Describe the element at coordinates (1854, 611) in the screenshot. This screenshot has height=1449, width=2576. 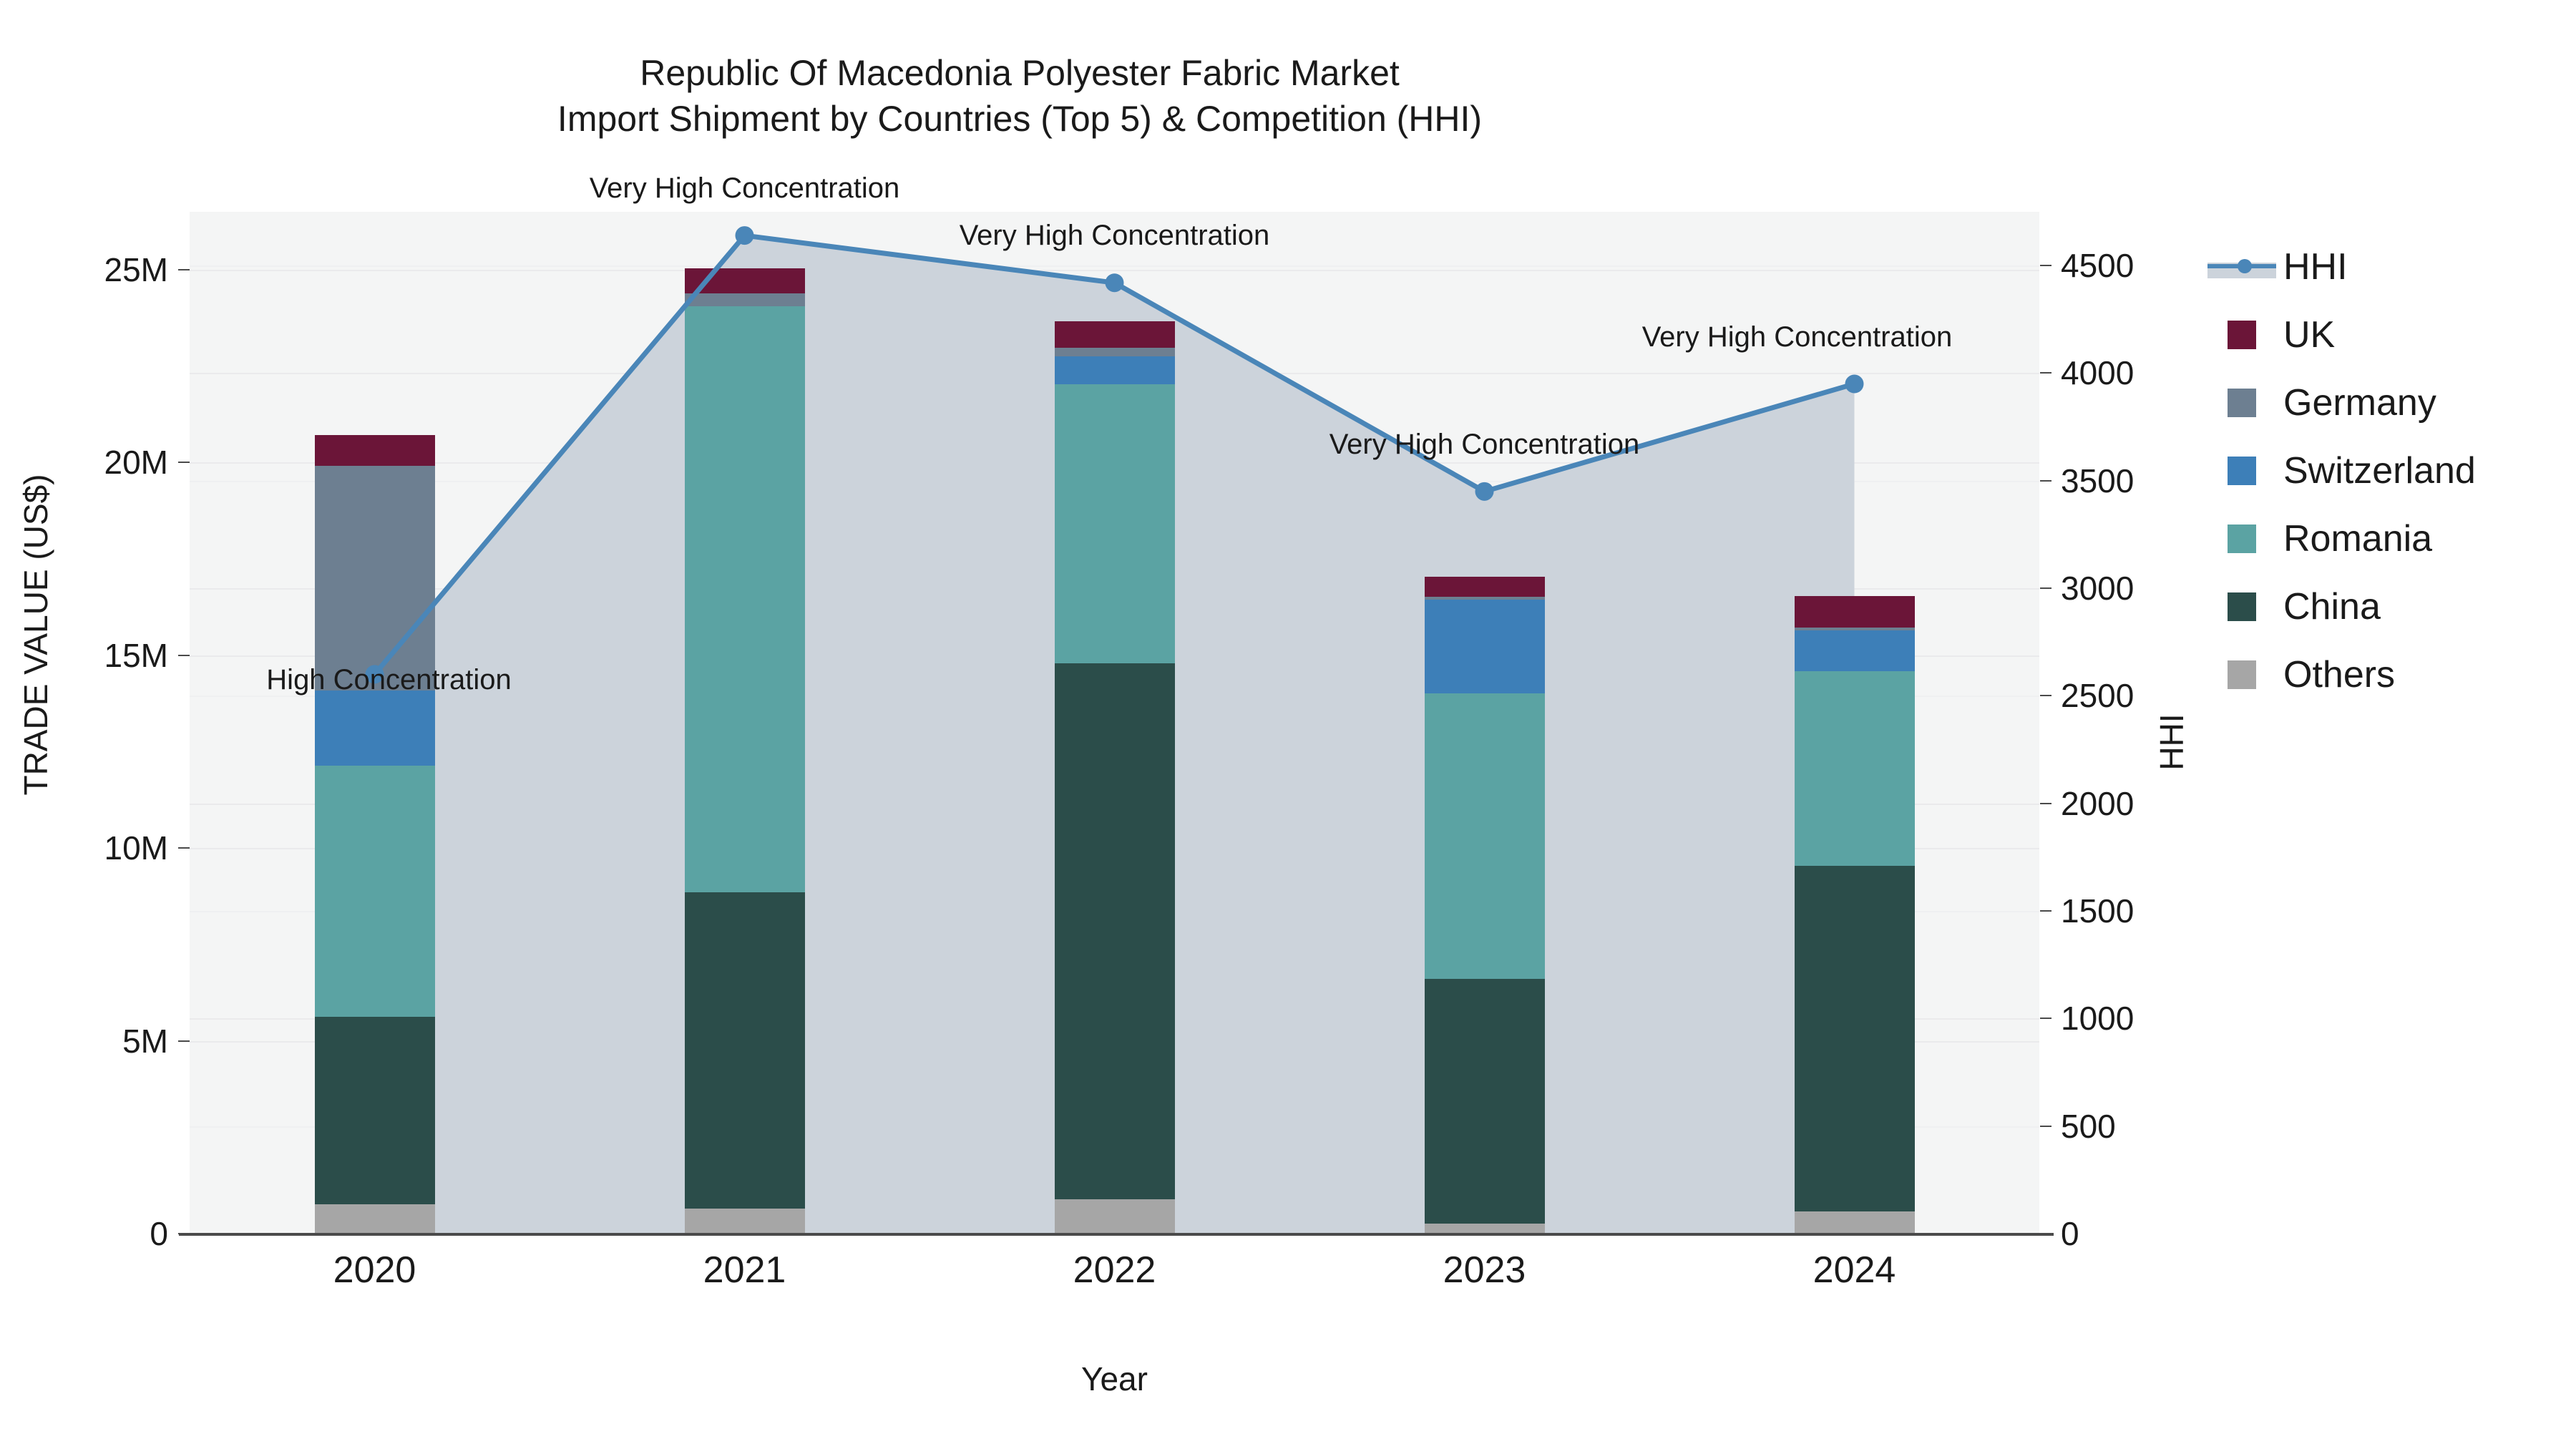
I see `bar-segment-uk-2024` at that location.